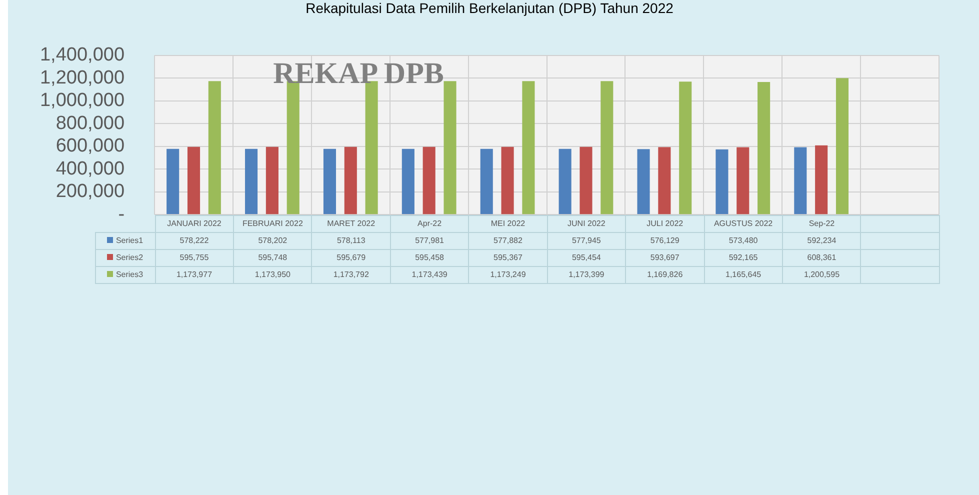 This screenshot has height=495, width=979. What do you see at coordinates (272, 275) in the screenshot?
I see `data-label: 1,173,950` at bounding box center [272, 275].